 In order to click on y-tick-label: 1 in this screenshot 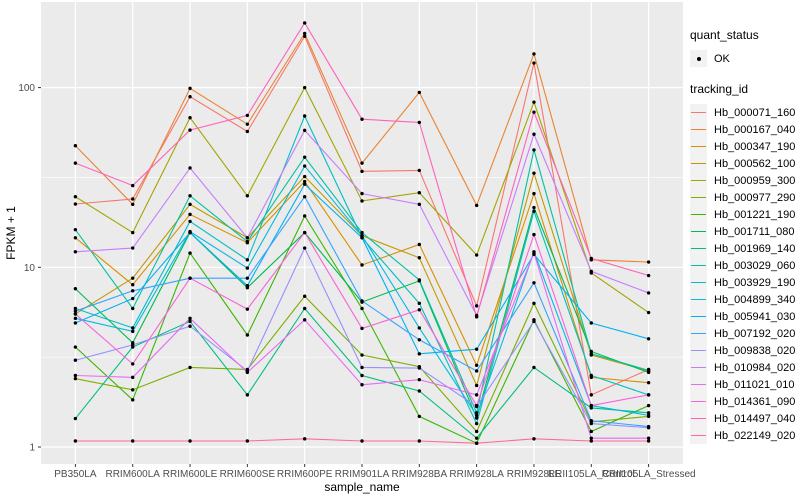, I will do `click(32, 448)`.